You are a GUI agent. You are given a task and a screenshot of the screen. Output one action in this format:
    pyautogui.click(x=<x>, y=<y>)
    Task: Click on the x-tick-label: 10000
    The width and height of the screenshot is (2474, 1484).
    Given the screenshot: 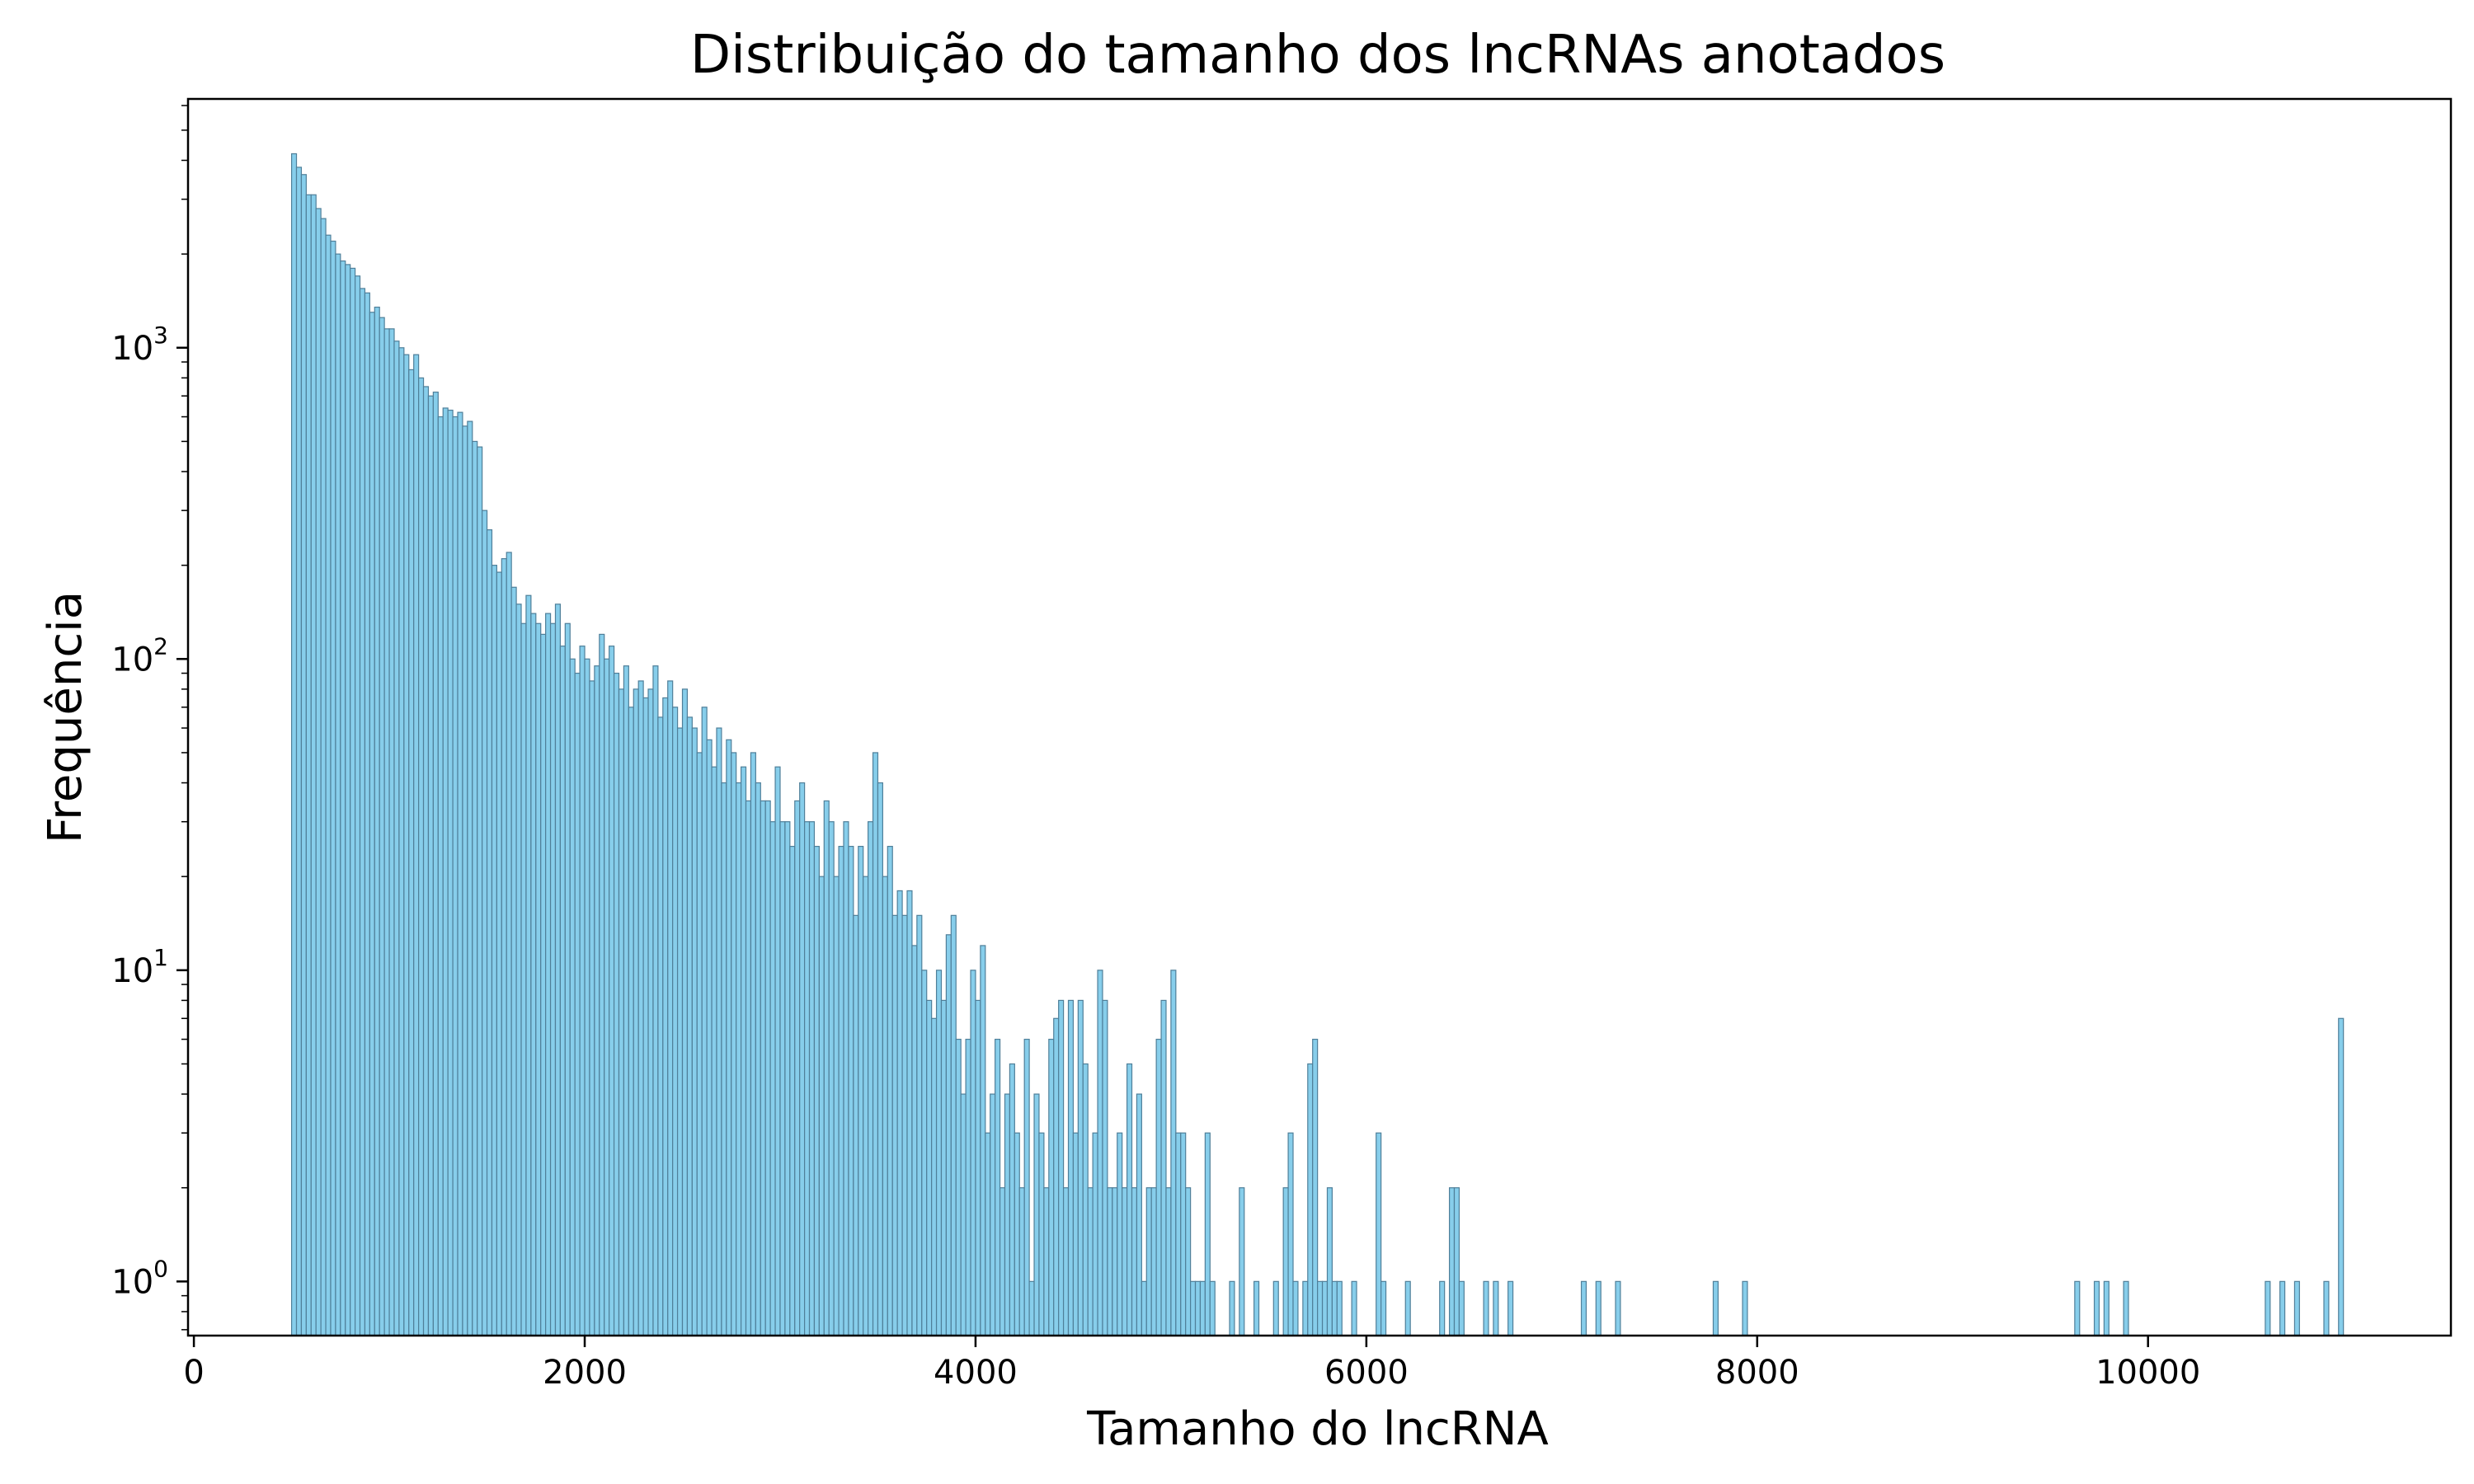 What is the action you would take?
    pyautogui.click(x=2147, y=1373)
    